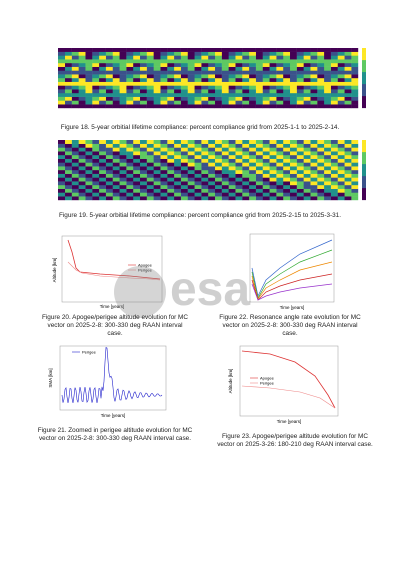 Image resolution: width=400 pixels, height=566 pixels. What do you see at coordinates (145, 270) in the screenshot?
I see `legend-label: Perigee` at bounding box center [145, 270].